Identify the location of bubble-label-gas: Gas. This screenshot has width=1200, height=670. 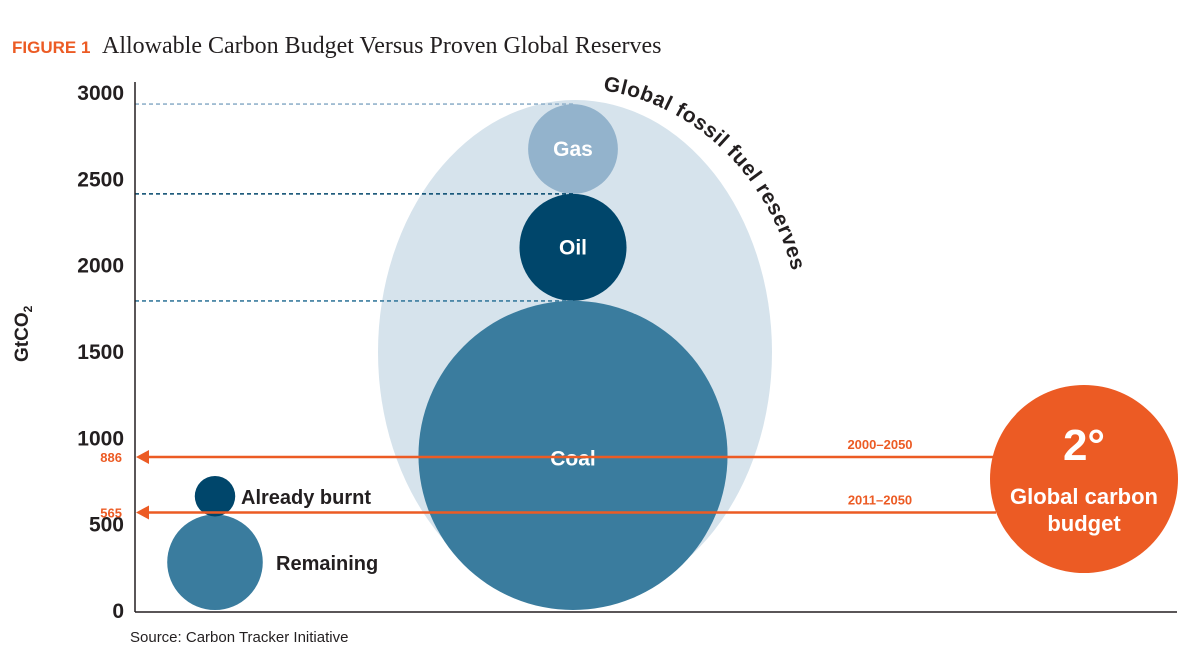
(573, 149).